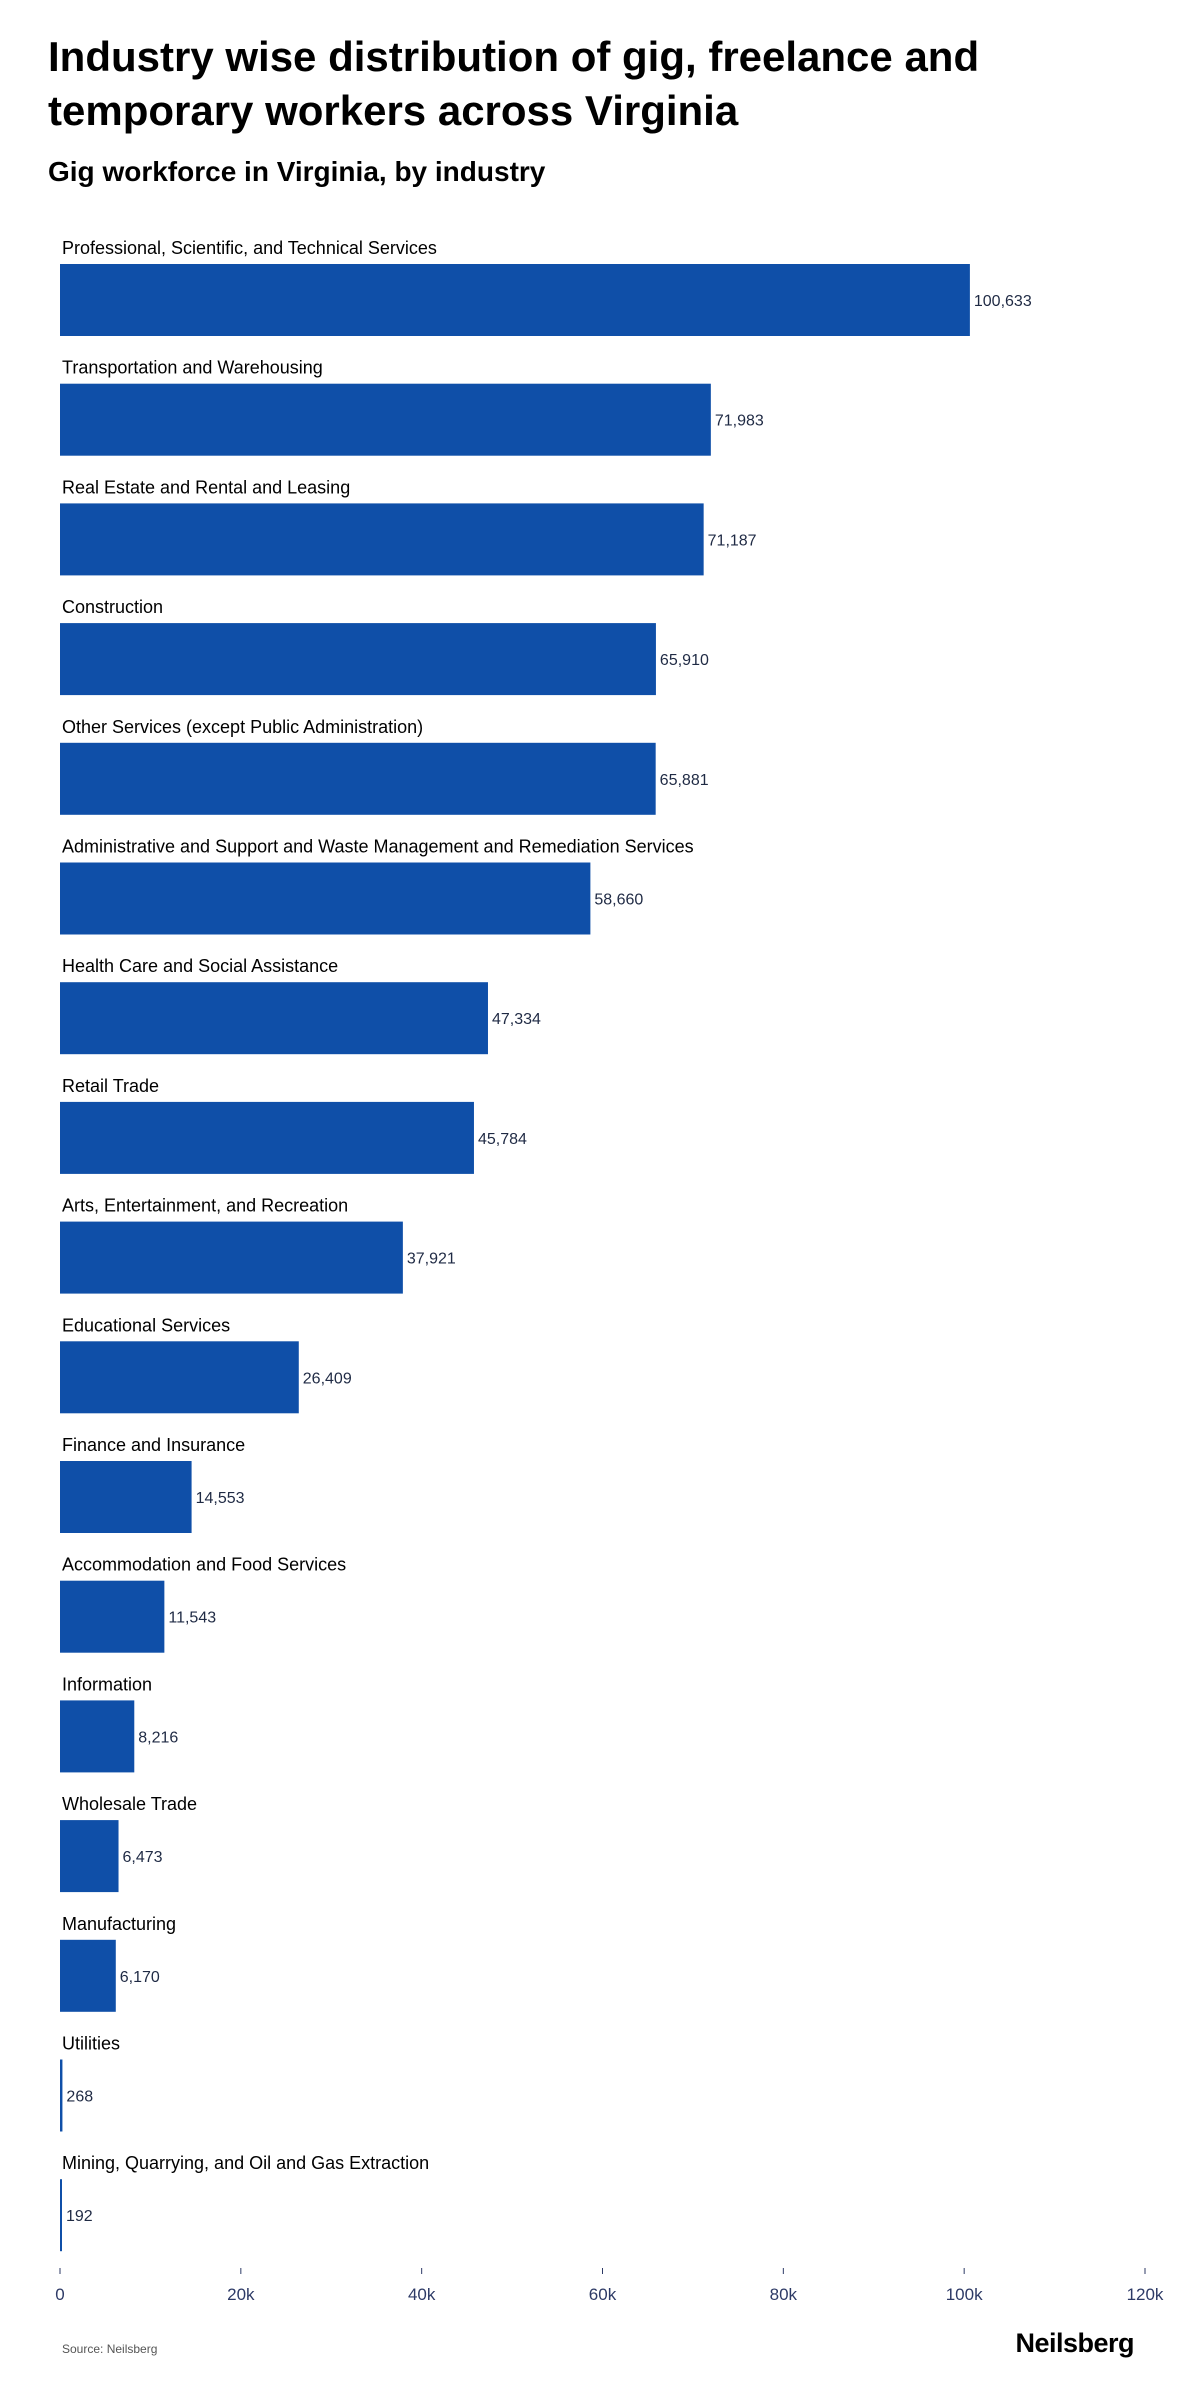  What do you see at coordinates (192, 1618) in the screenshot?
I see `value-label: 11,543` at bounding box center [192, 1618].